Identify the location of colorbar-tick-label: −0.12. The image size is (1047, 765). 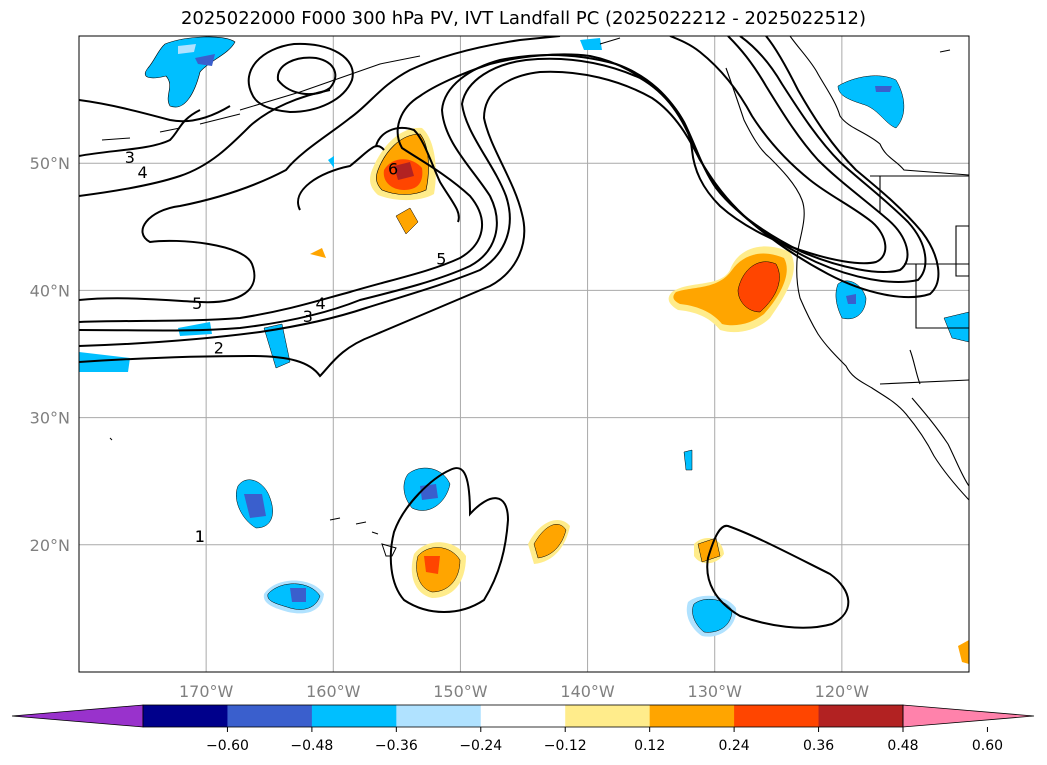
(565, 746).